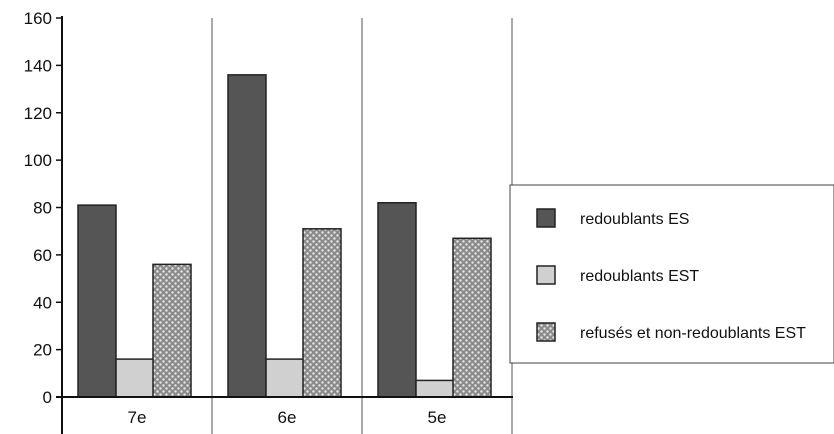 This screenshot has height=434, width=834. Describe the element at coordinates (97, 301) in the screenshot. I see `bar-1-7e` at that location.